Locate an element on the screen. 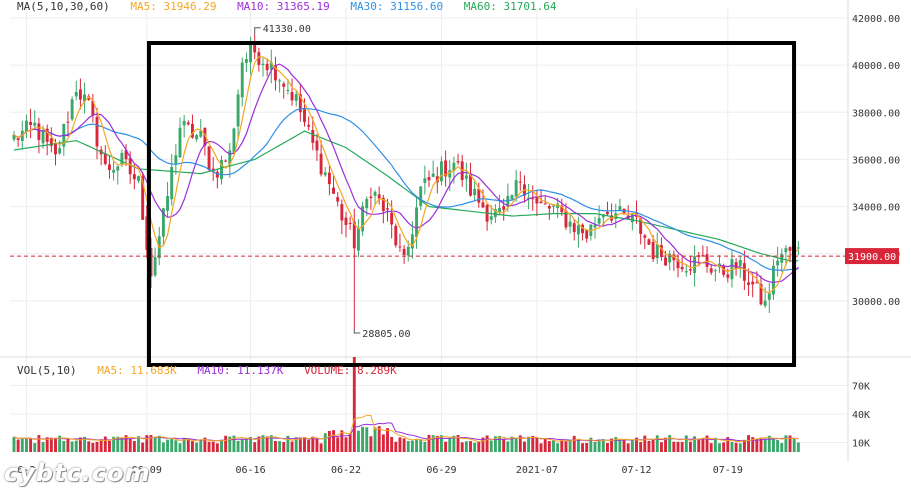  price-tick-label: 40000.00 is located at coordinates (876, 66).